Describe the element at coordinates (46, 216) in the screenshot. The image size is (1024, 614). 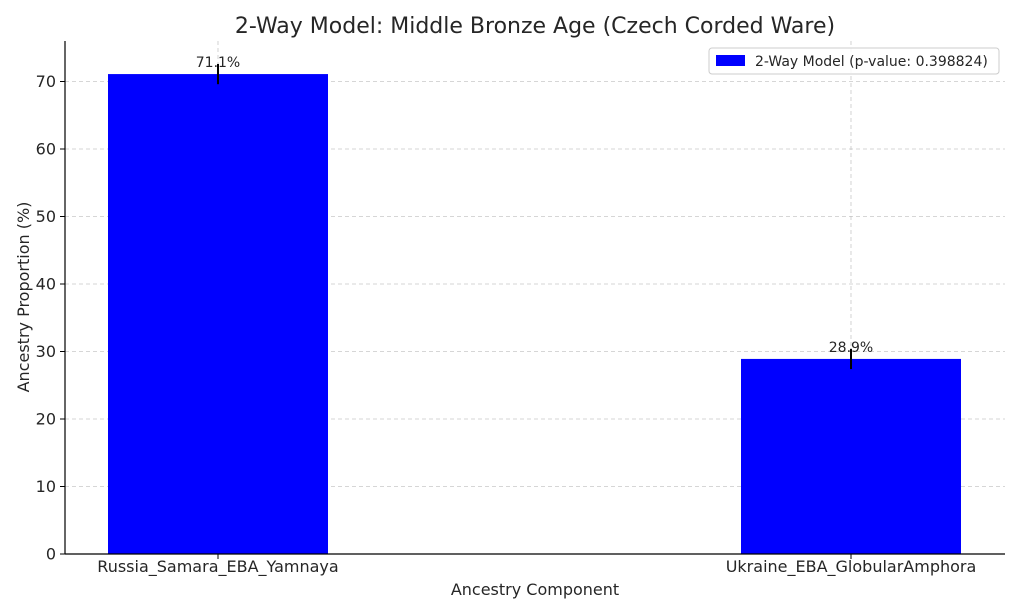
I see `y-tick-label: 50` at that location.